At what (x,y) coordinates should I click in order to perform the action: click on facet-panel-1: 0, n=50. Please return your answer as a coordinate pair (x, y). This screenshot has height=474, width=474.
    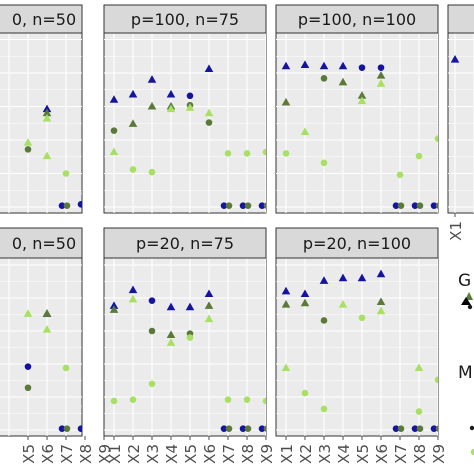
    Looking at the image, I should click on (52, 109).